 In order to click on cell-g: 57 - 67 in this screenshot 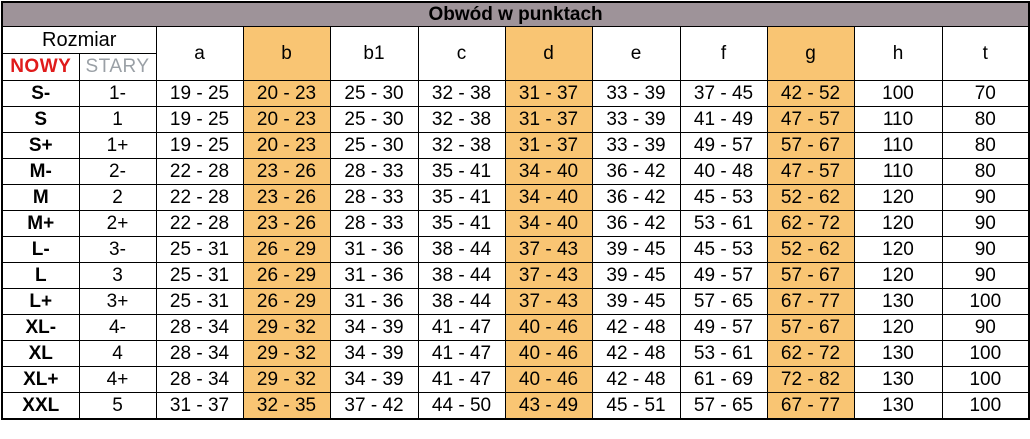, I will do `click(810, 327)`.